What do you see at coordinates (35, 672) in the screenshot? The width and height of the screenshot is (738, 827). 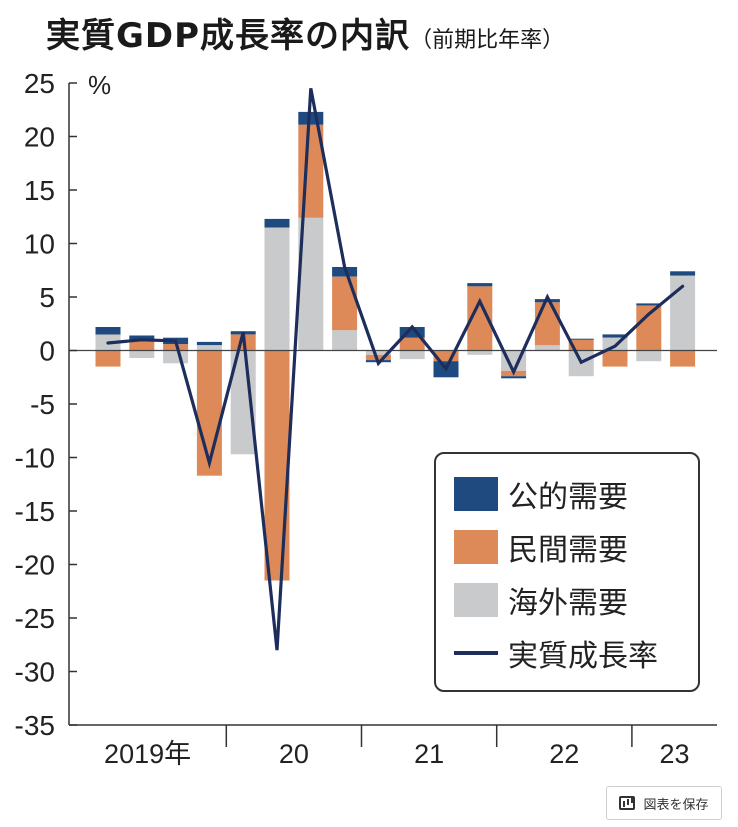 I see `y-tick-label: -30` at bounding box center [35, 672].